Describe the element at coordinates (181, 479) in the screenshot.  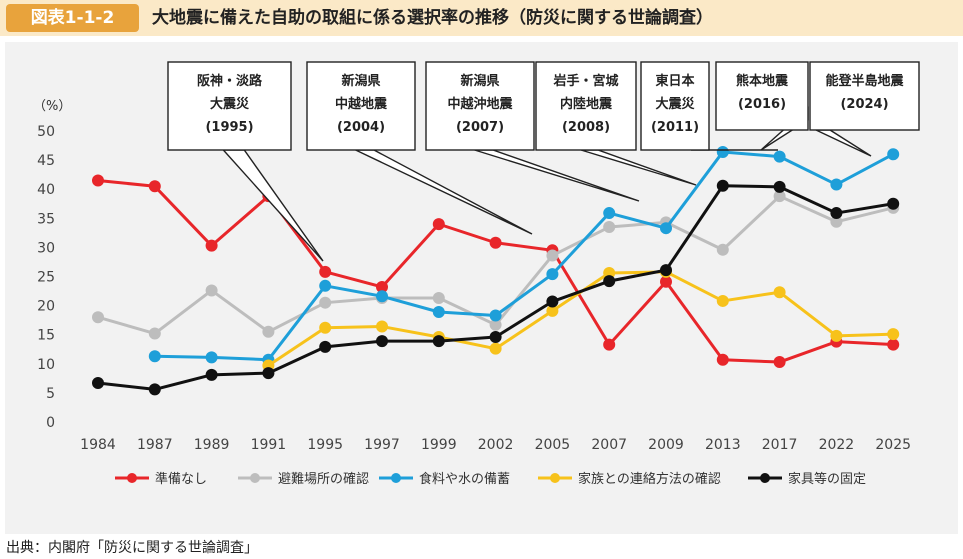
I see `legend-label: 準備なし` at that location.